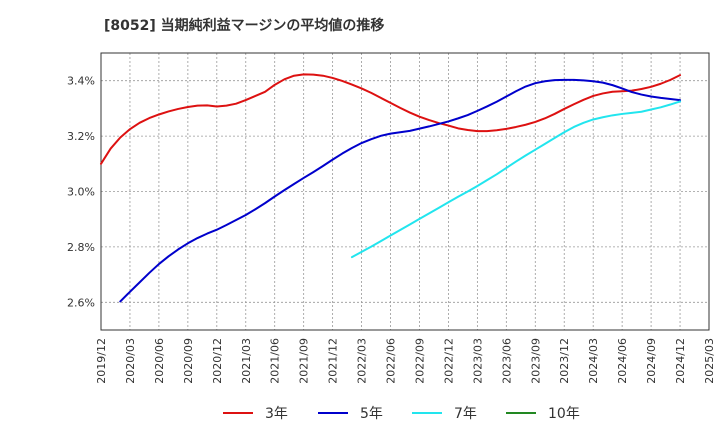  I want to click on x-tick-label: 2023/03, so click(477, 361).